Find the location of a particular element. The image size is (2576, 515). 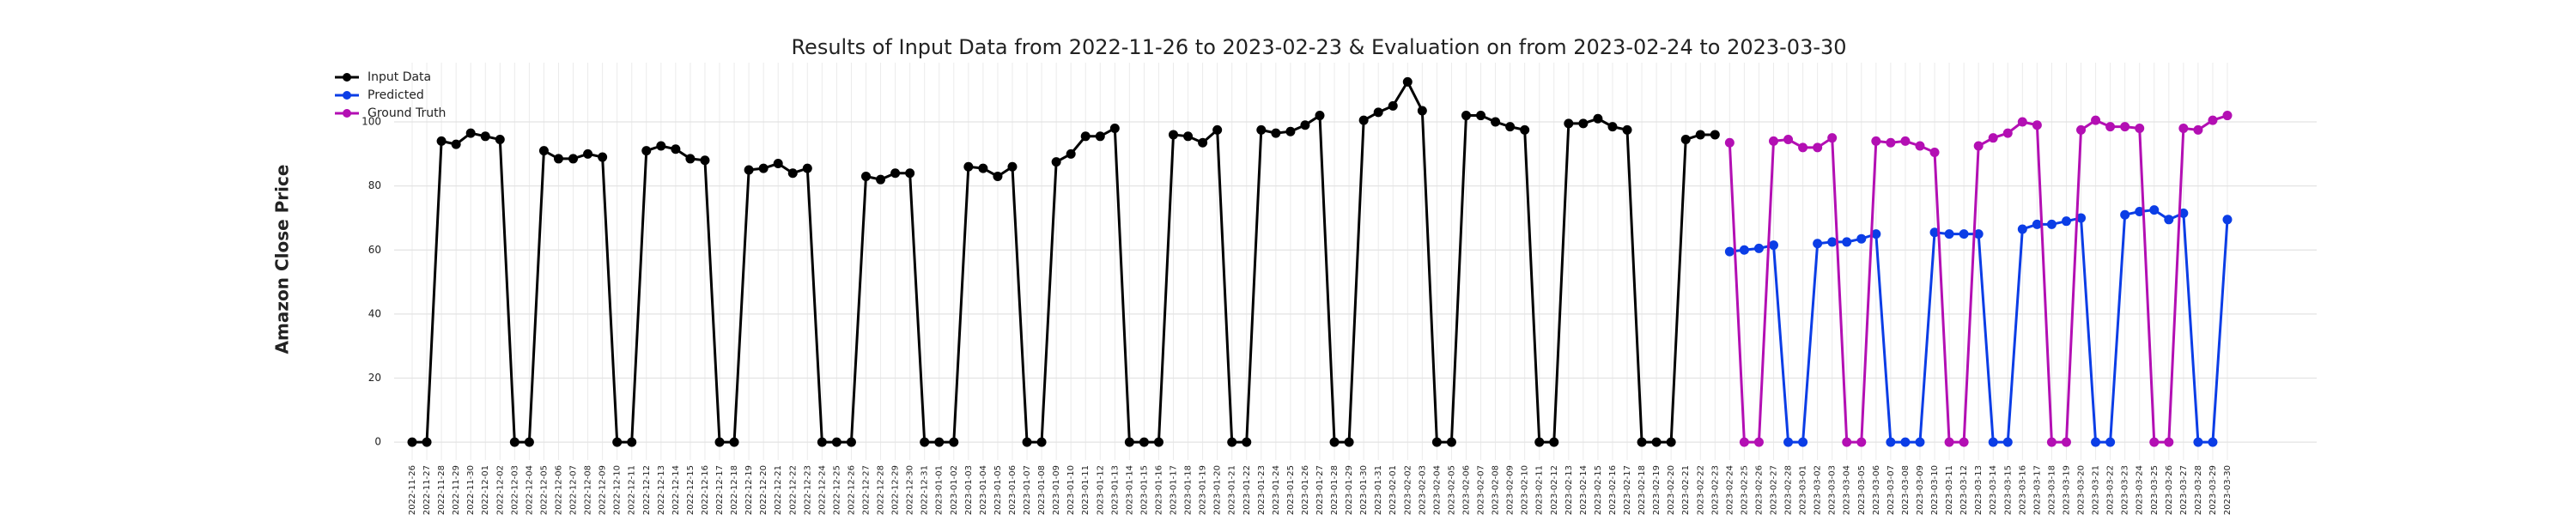

x-tick-label: 2023-01-04 is located at coordinates (984, 490).